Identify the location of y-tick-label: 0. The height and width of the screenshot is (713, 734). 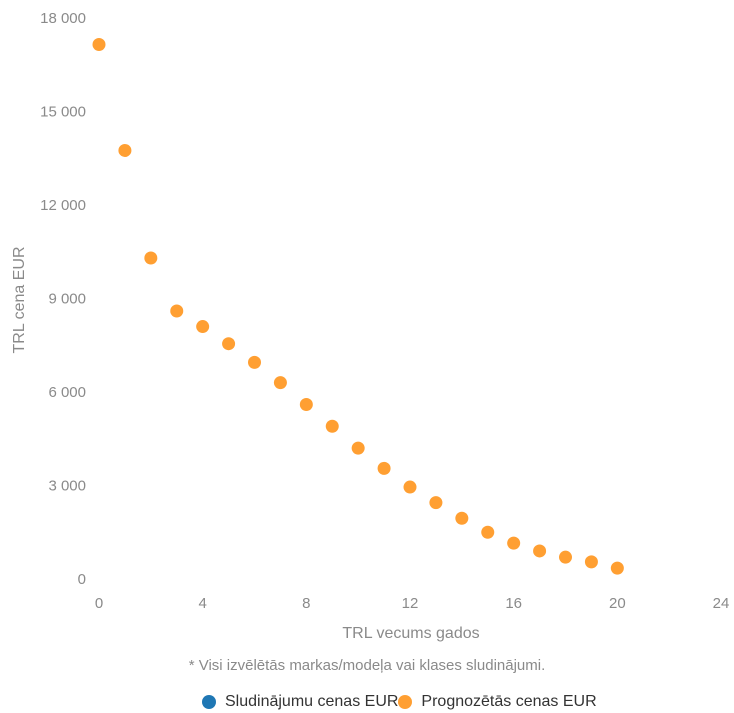
(82, 579).